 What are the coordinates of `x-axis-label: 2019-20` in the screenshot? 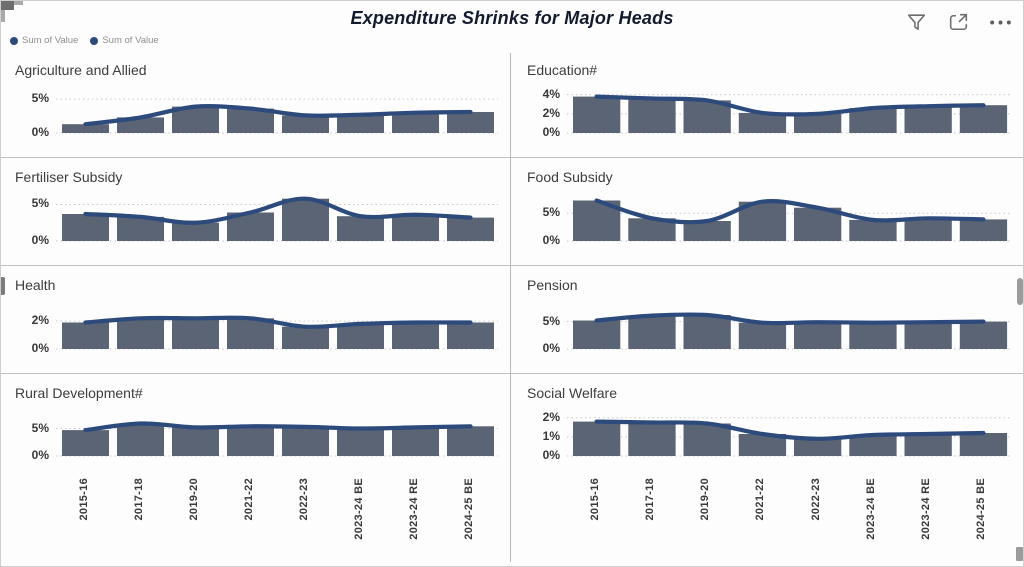 It's located at (193, 499).